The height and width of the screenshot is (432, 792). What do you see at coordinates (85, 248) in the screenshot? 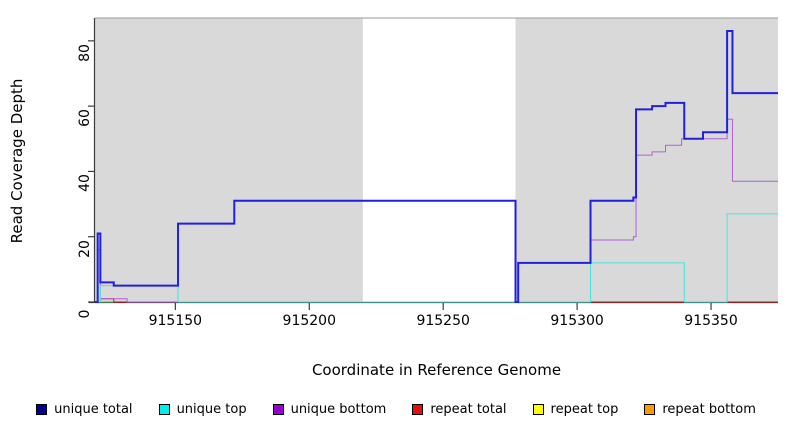
I see `y-tick-label: 20` at bounding box center [85, 248].